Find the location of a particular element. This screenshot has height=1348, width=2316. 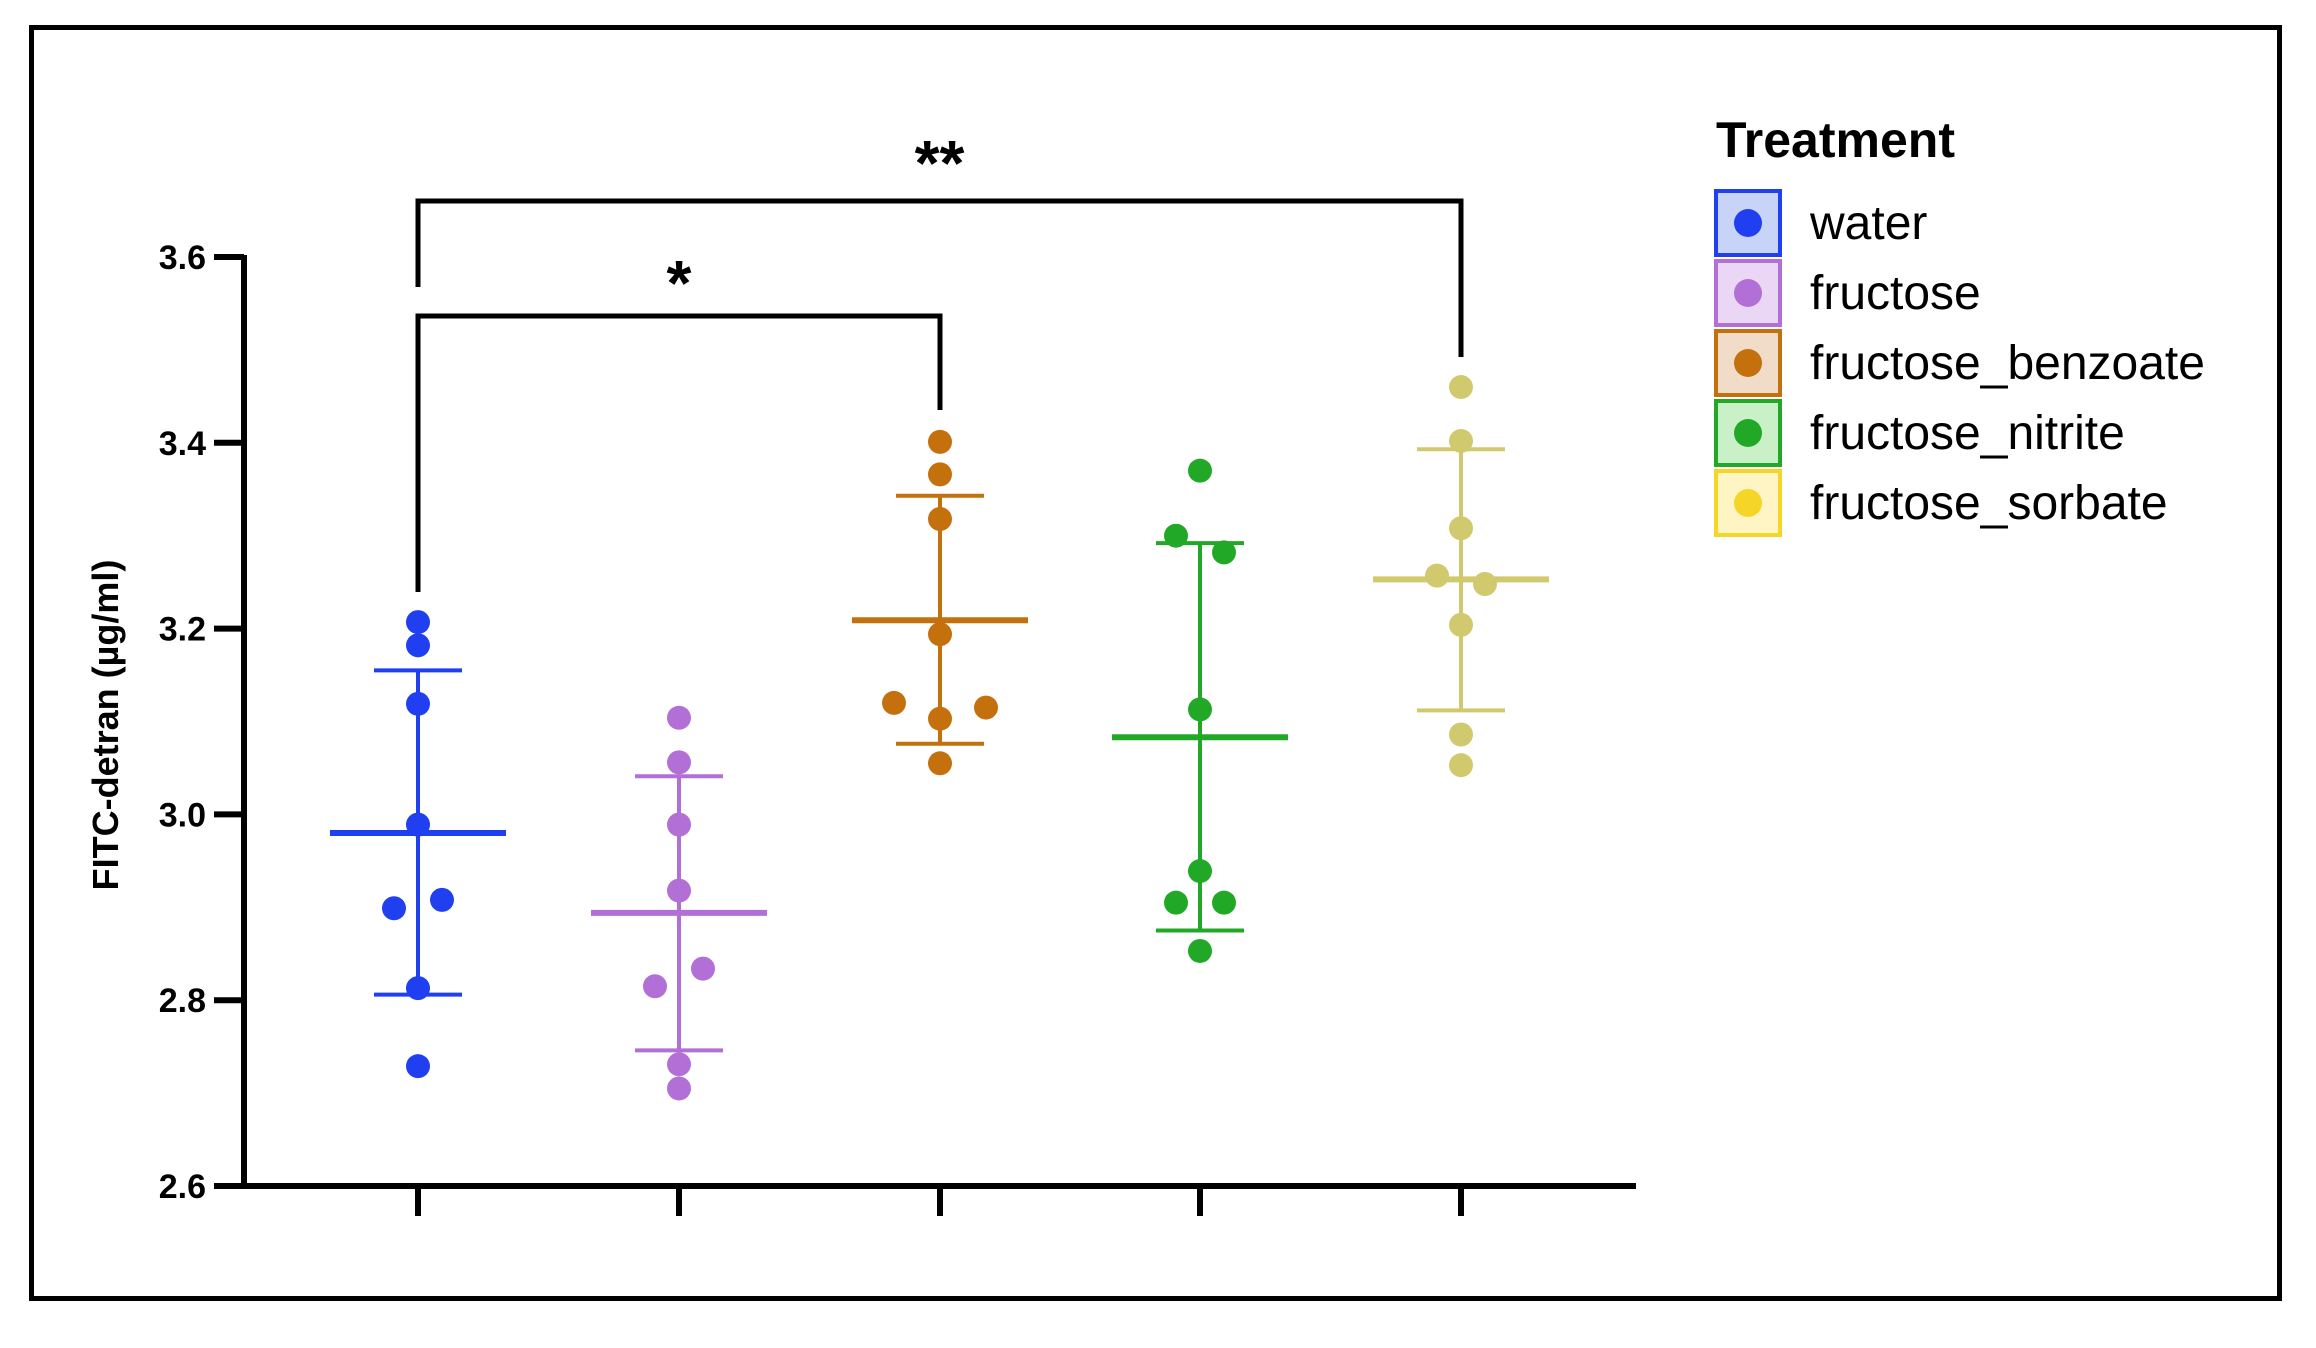

legend-title: Treatment is located at coordinates (1835, 140).